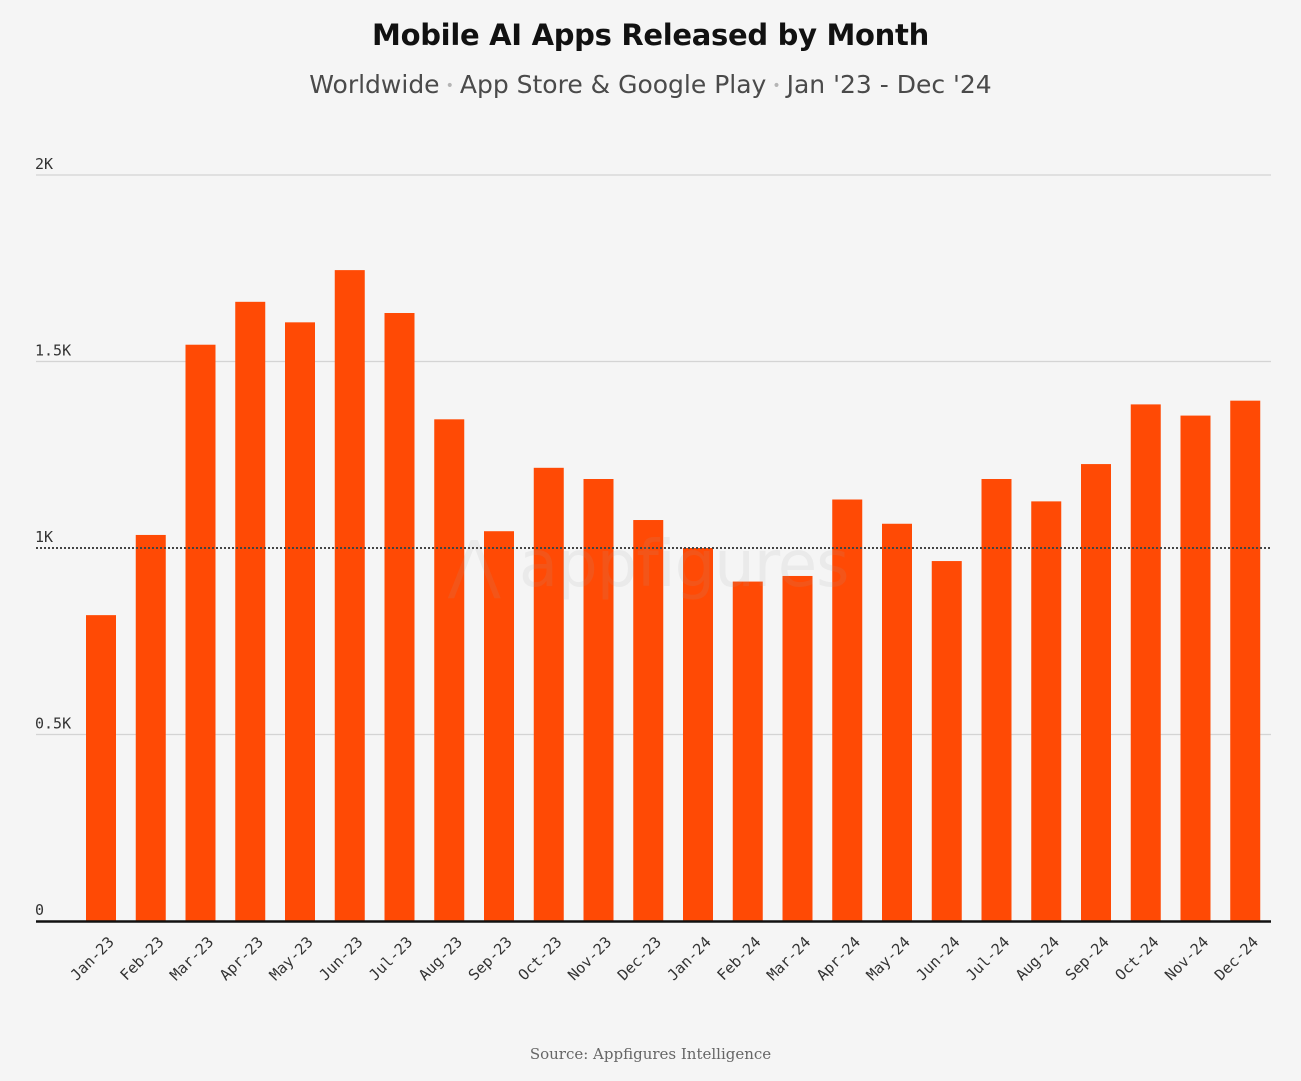 The height and width of the screenshot is (1081, 1301). I want to click on x-tick-label: Nov-24, so click(1186, 958).